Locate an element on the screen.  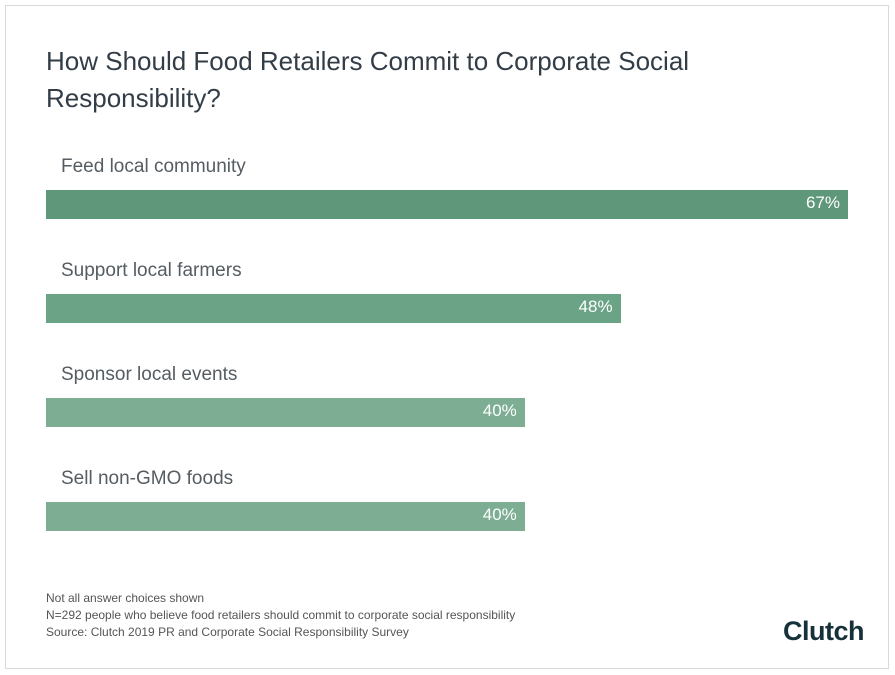
category-label: Sponsor local events is located at coordinates (149, 374).